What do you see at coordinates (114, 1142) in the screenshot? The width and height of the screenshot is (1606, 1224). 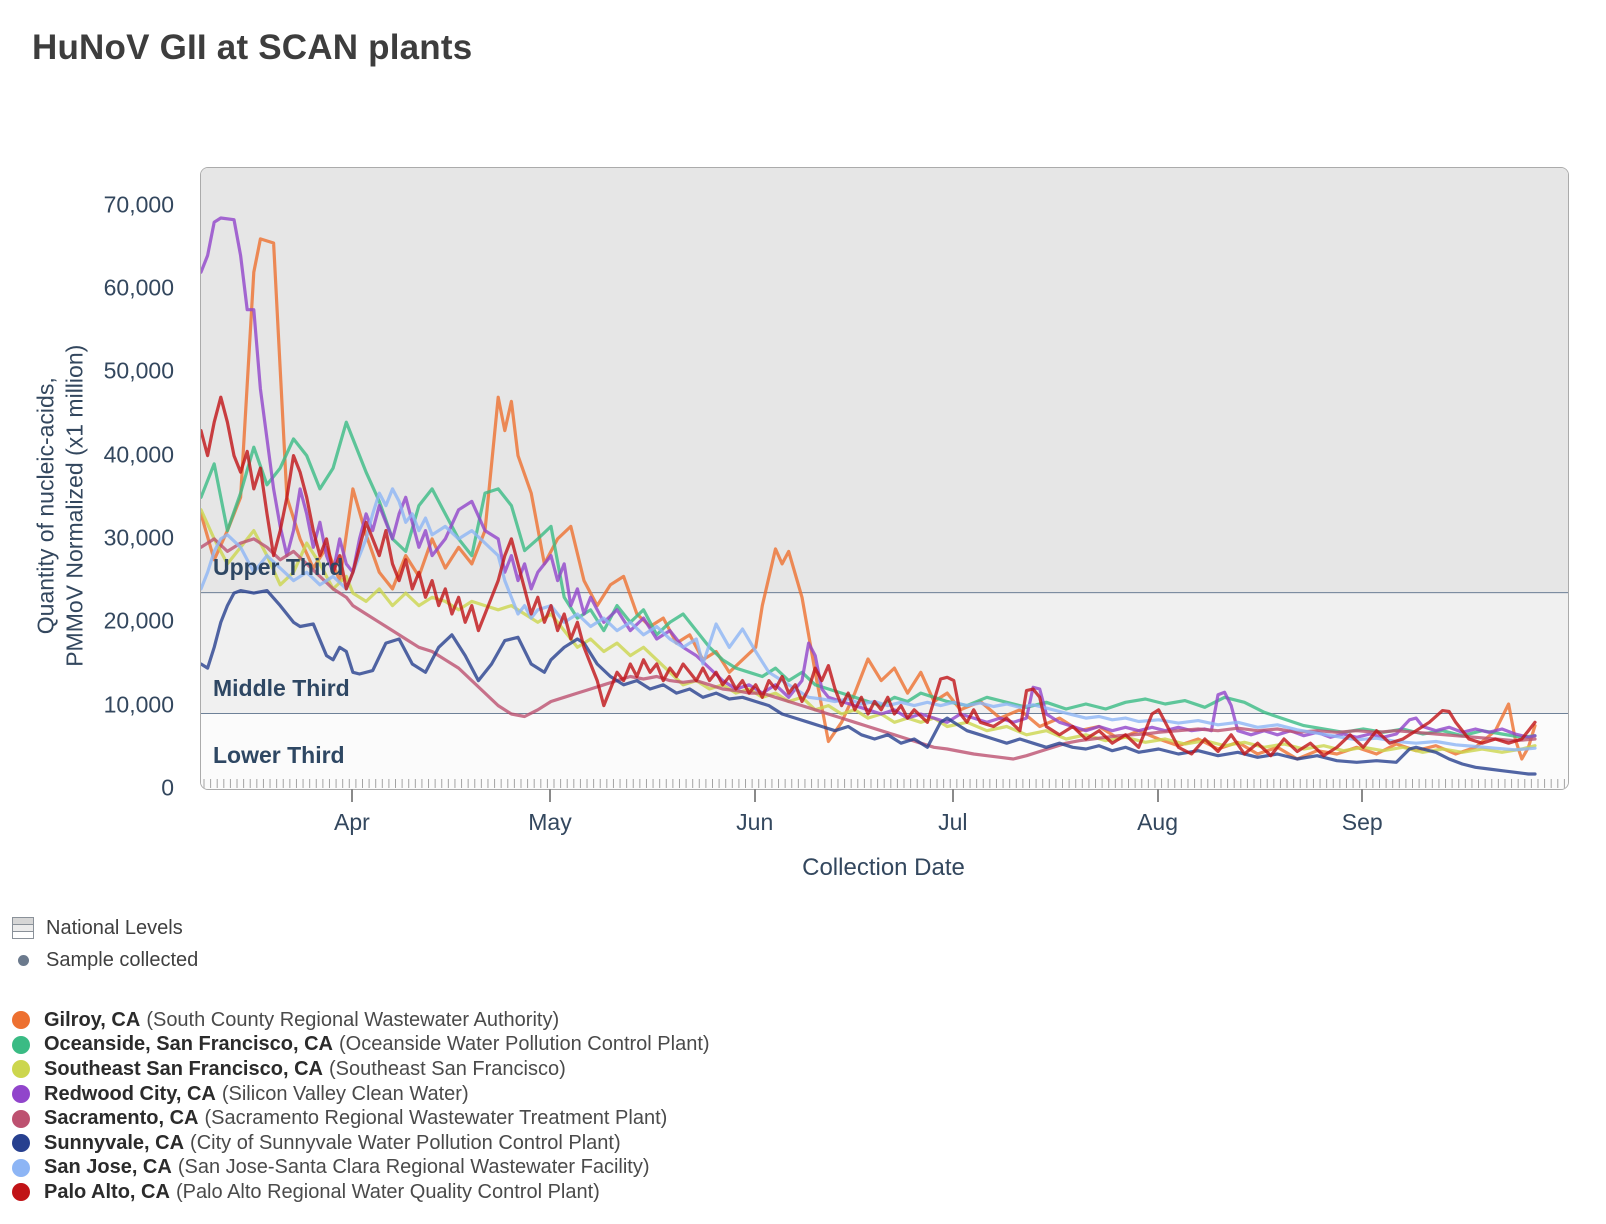 I see `legend-plant-name: Sunnyvale, CA` at bounding box center [114, 1142].